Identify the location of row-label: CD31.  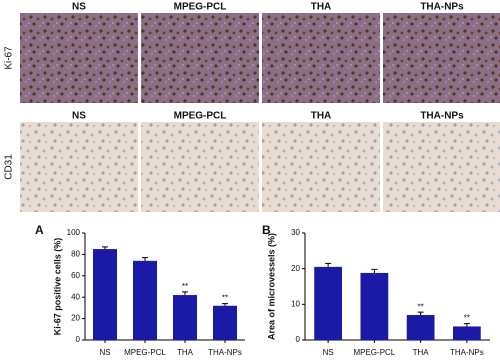
(9, 167).